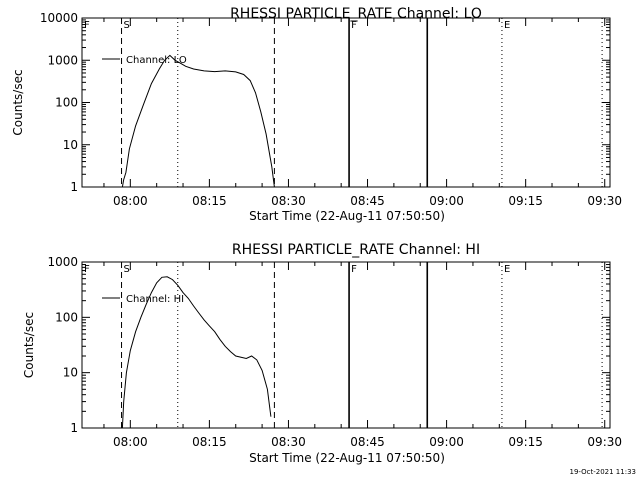 This screenshot has height=480, width=640. What do you see at coordinates (603, 472) in the screenshot?
I see `footer-timestamp: 19-Oct-2021 11:33` at bounding box center [603, 472].